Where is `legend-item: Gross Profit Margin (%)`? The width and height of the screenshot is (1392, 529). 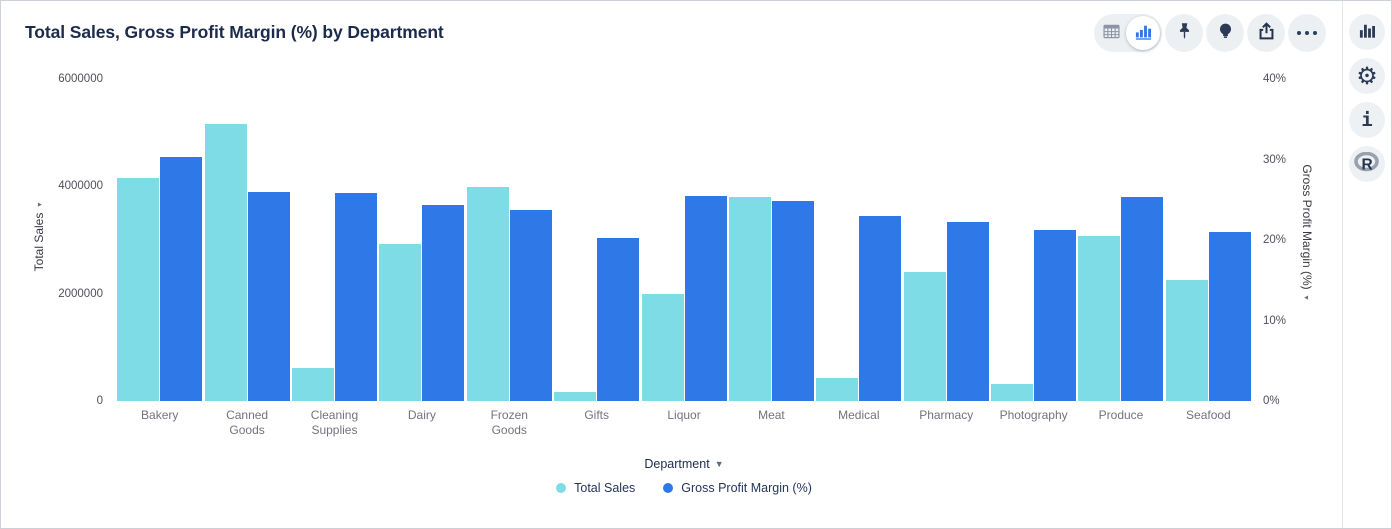
legend-item: Gross Profit Margin (%) is located at coordinates (737, 488).